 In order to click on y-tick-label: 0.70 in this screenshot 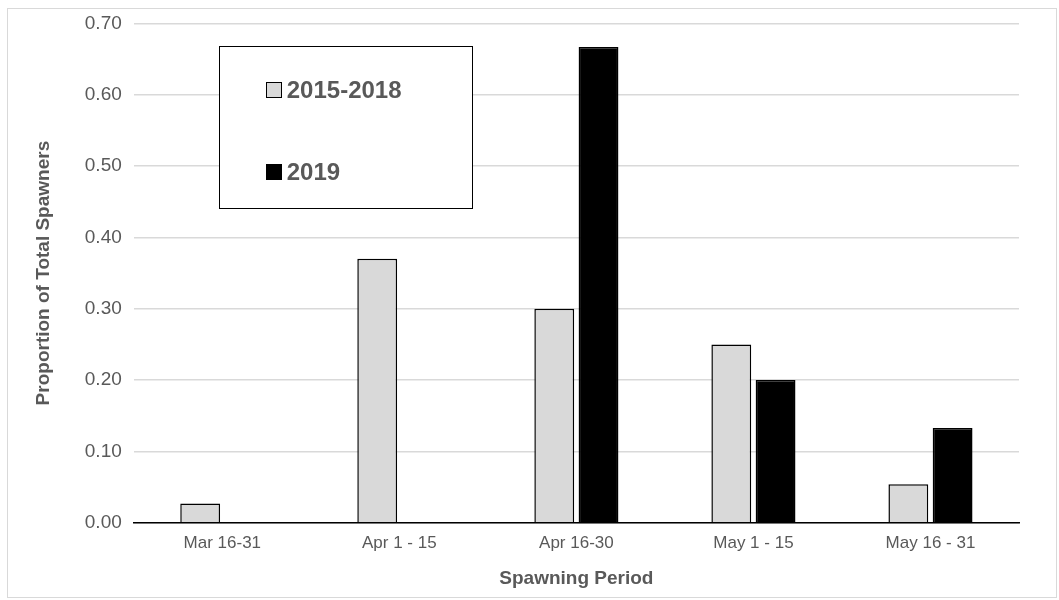, I will do `click(103, 22)`.